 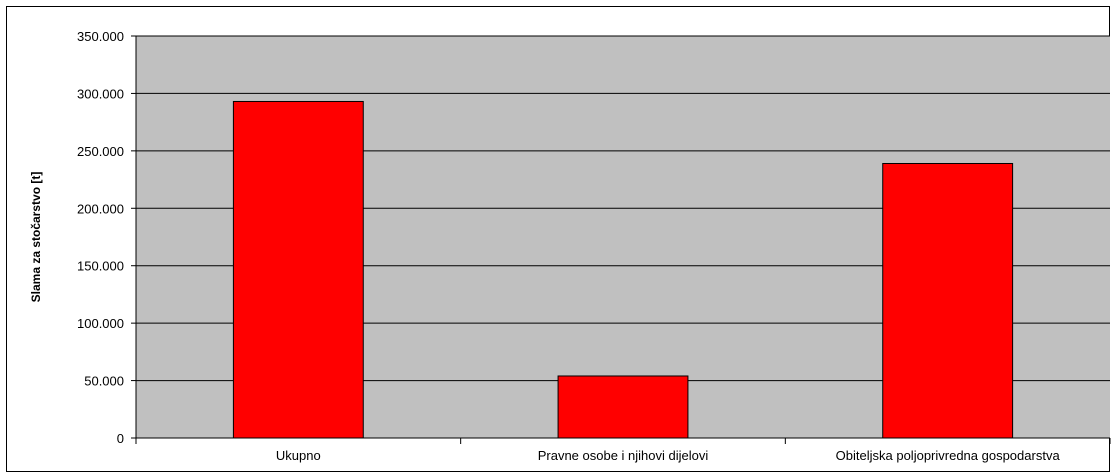 What do you see at coordinates (100, 151) in the screenshot?
I see `y-tick-label: 250.000` at bounding box center [100, 151].